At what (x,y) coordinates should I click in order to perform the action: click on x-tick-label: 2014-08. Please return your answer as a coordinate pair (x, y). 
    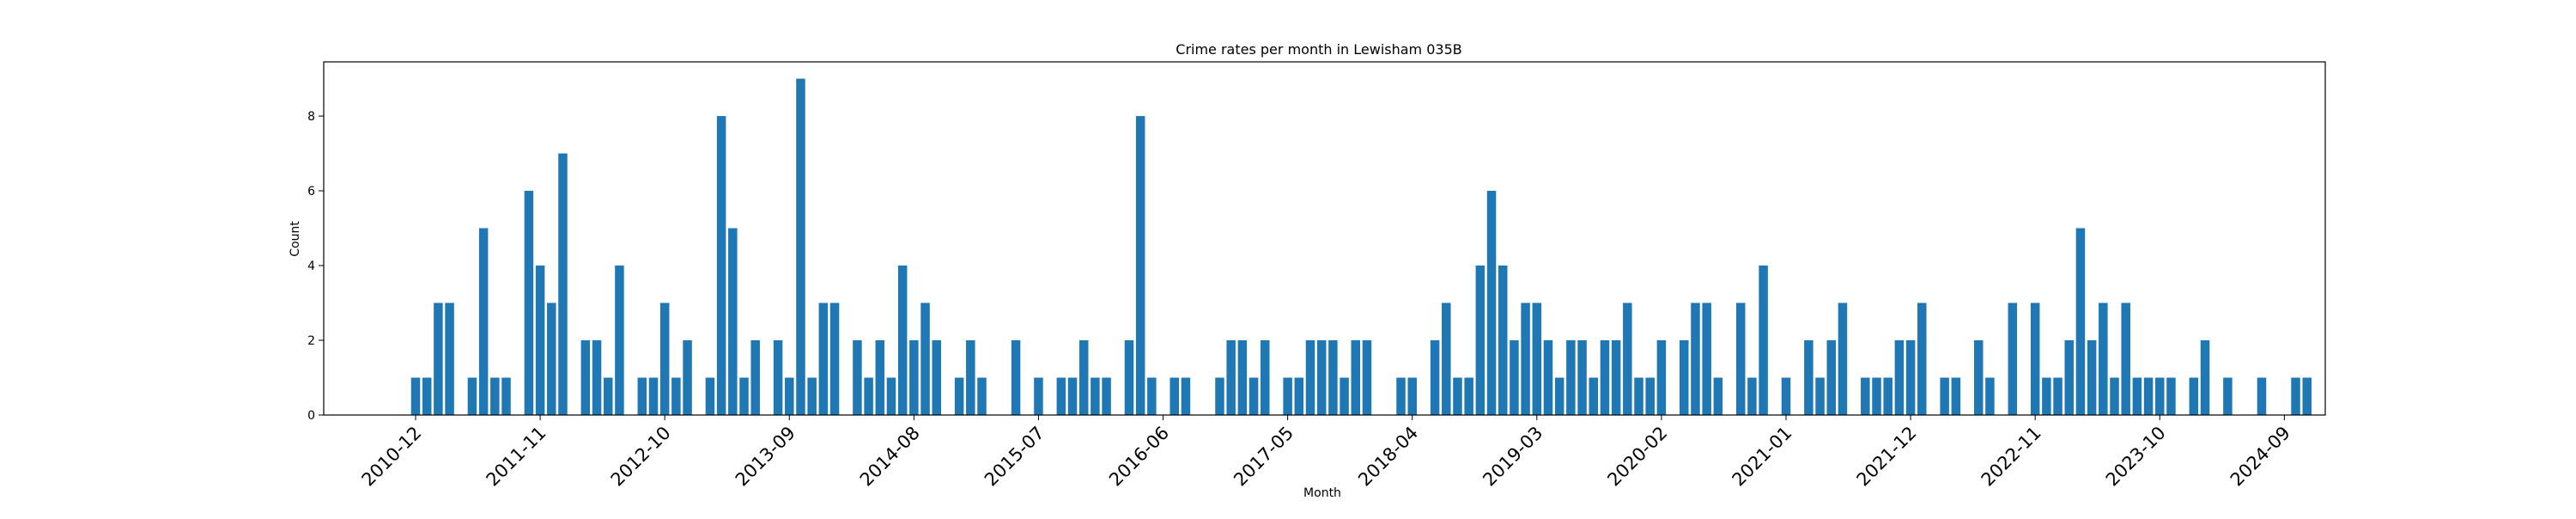
    Looking at the image, I should click on (890, 457).